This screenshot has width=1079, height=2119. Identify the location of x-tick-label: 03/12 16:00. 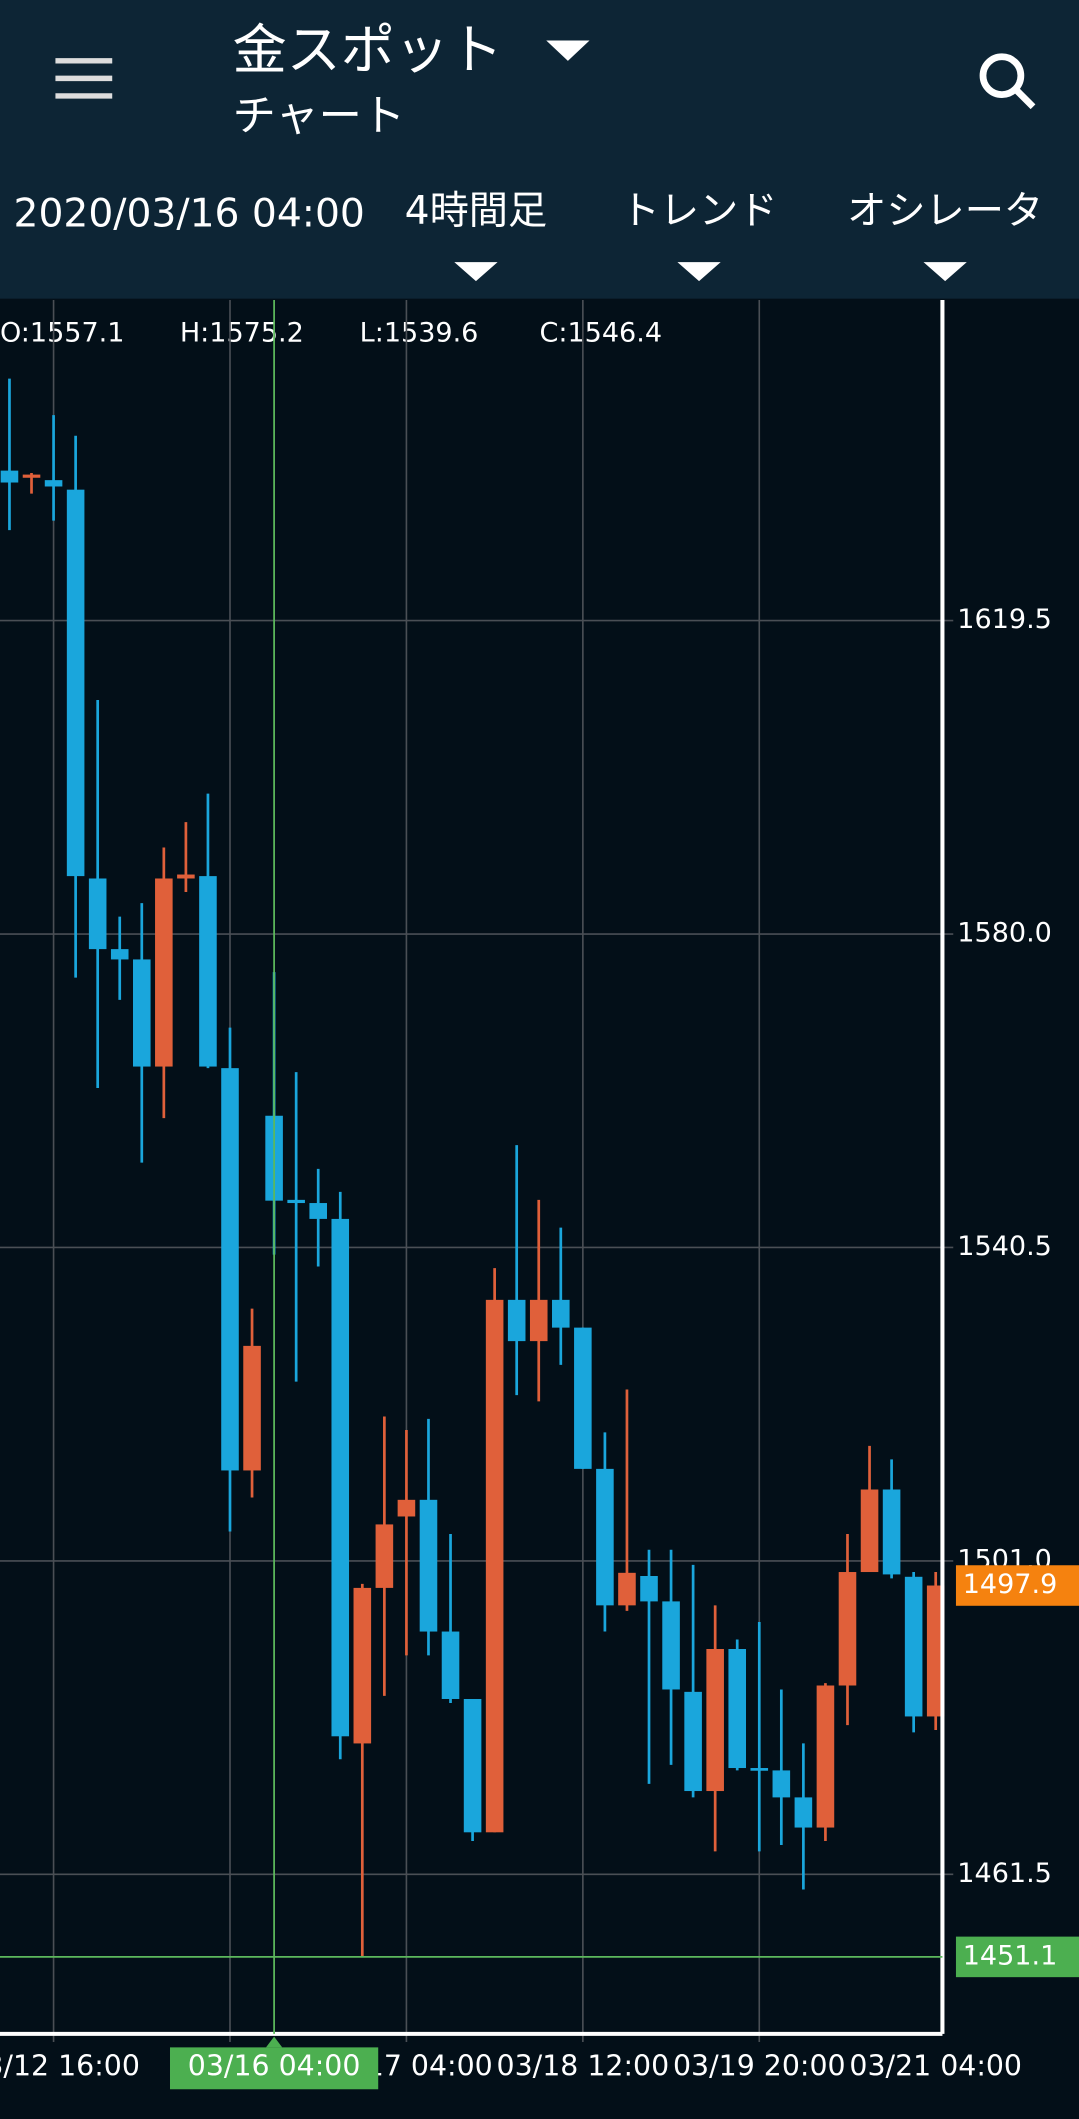
(70, 2066).